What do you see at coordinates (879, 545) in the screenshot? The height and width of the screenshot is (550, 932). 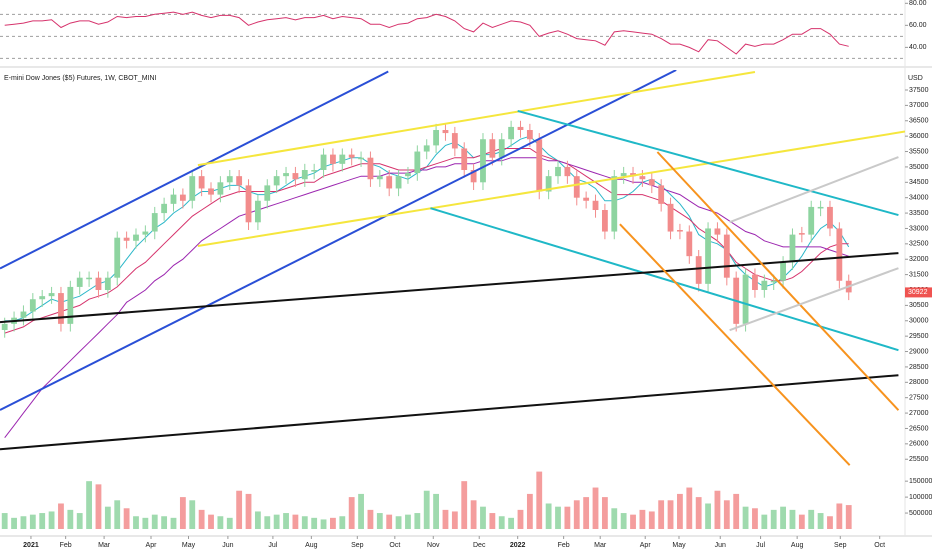 I see `x-tick-label: Oct` at bounding box center [879, 545].